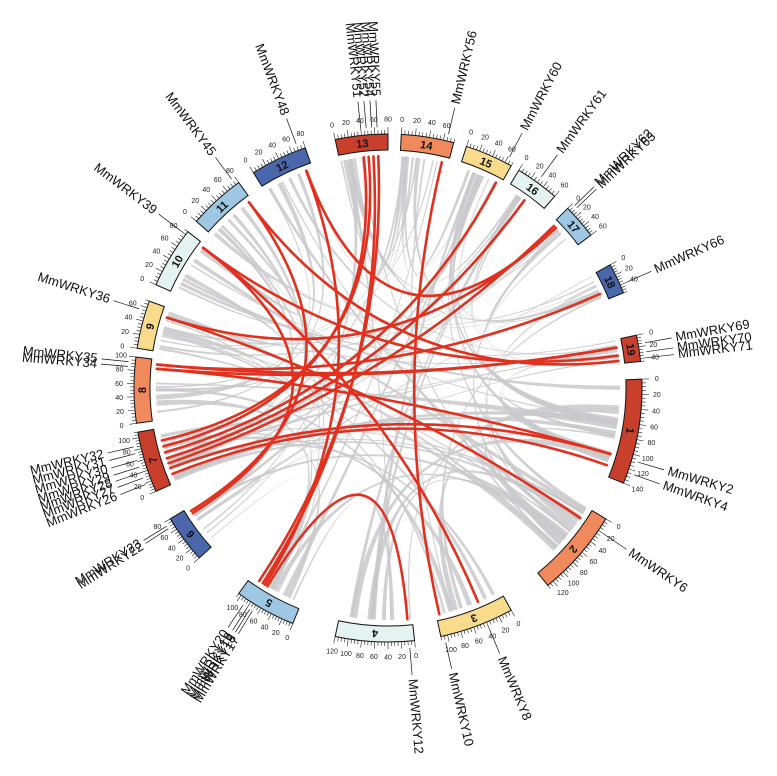  What do you see at coordinates (375, 59) in the screenshot?
I see `gene-label: MmWRKY55` at bounding box center [375, 59].